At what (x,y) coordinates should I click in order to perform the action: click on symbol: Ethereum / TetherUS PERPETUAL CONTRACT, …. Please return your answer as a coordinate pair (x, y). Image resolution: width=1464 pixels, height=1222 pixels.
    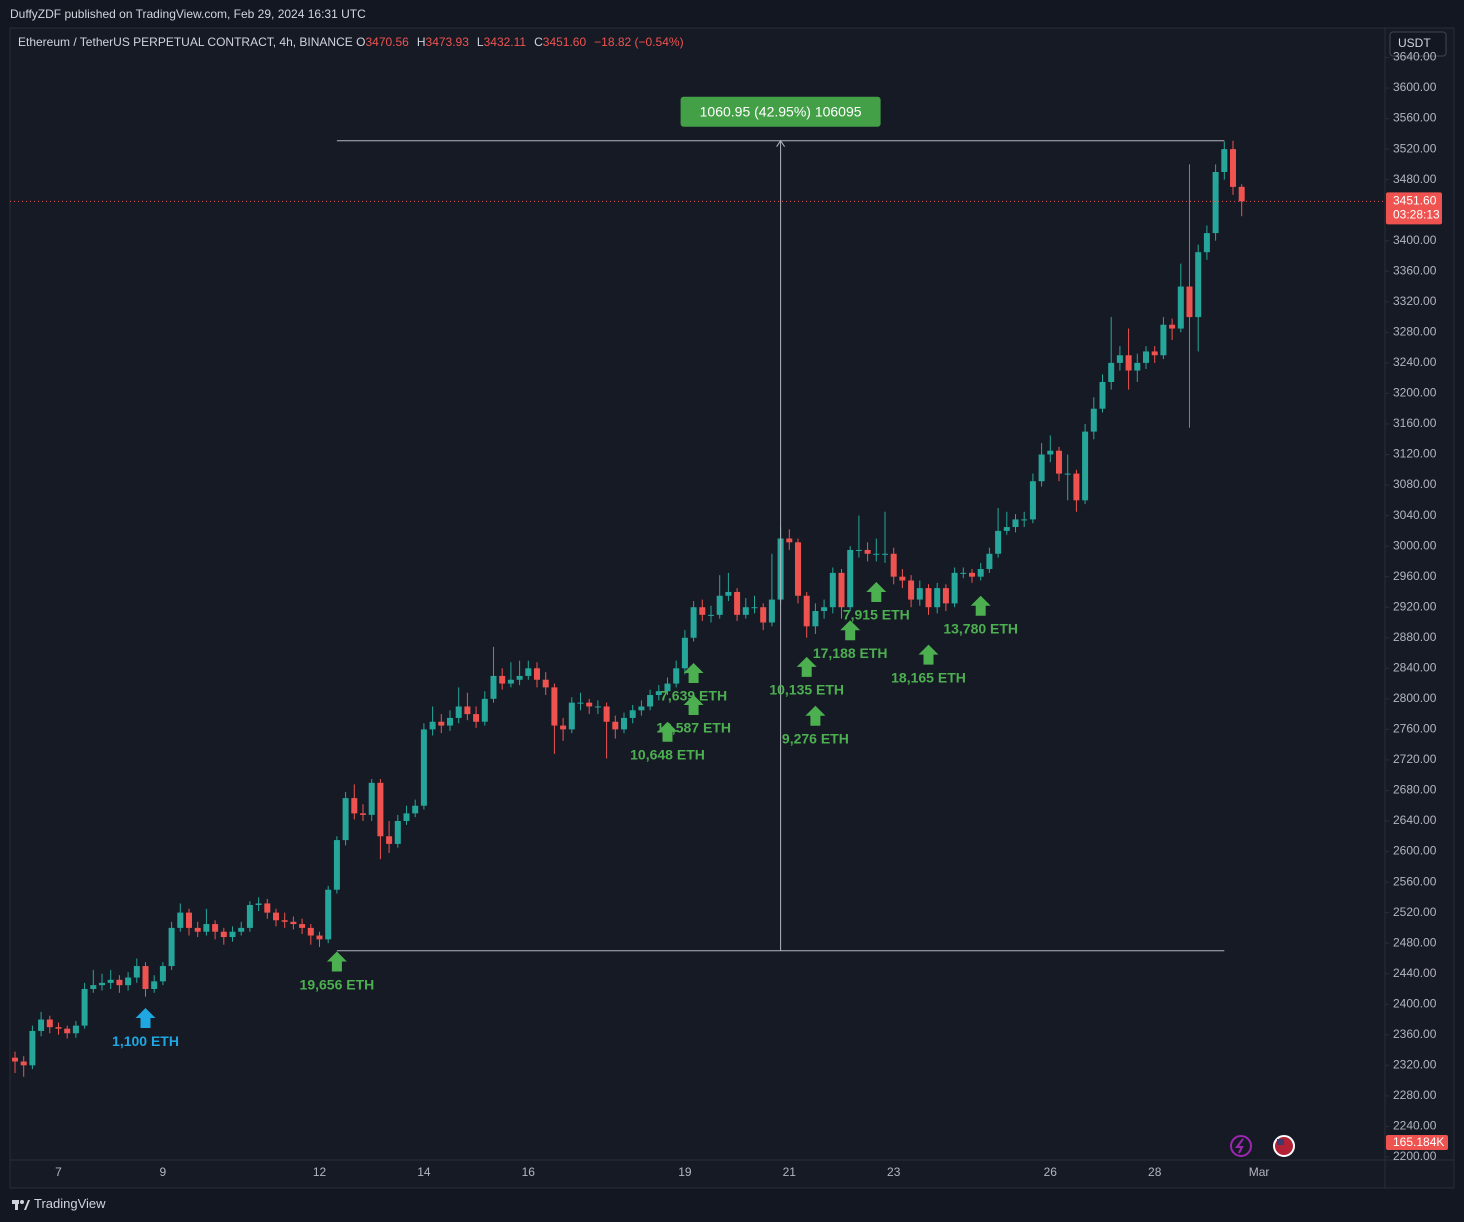
    Looking at the image, I should click on (185, 42).